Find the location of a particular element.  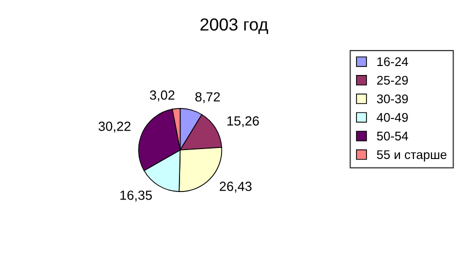

data-label: 8,72 is located at coordinates (207, 98).